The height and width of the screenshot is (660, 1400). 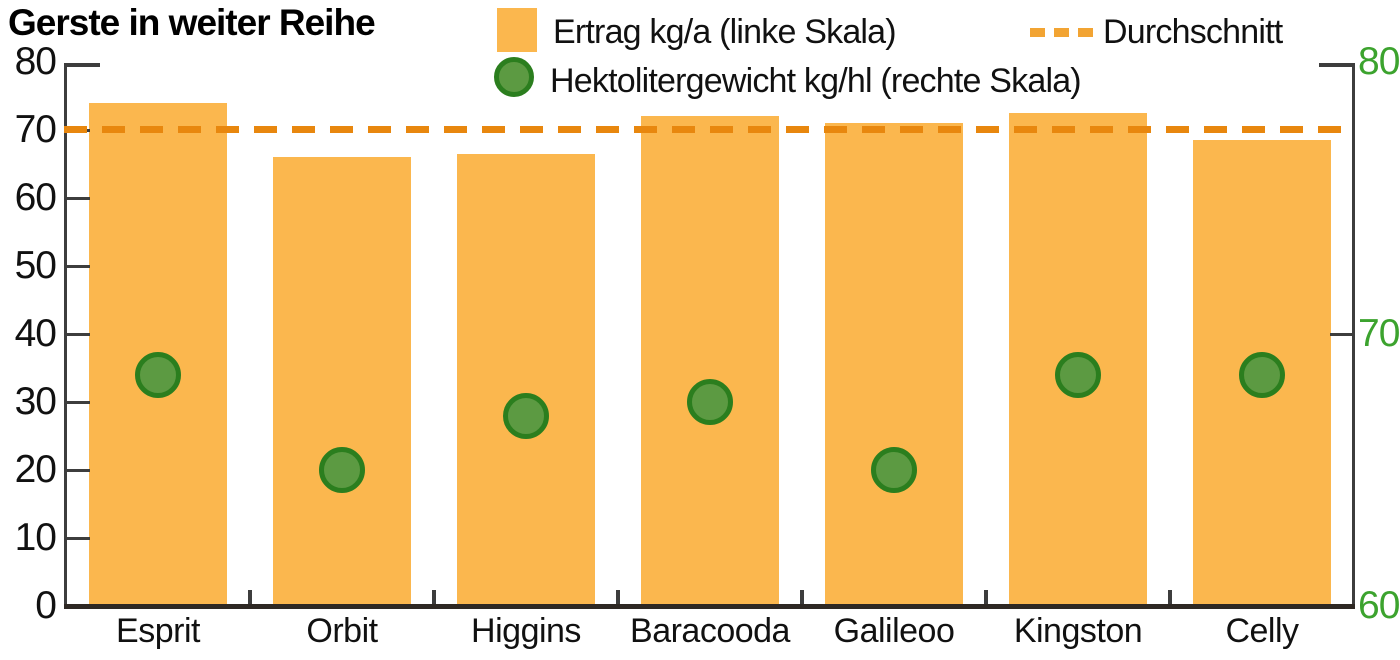 What do you see at coordinates (514, 77) in the screenshot?
I see `legend-dot-swatch-icon` at bounding box center [514, 77].